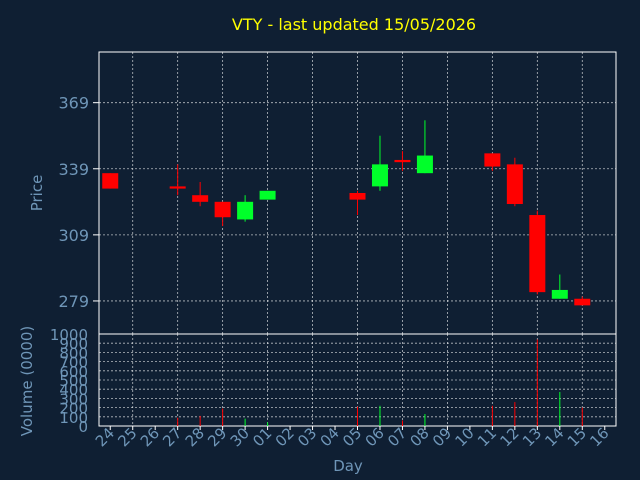 This screenshot has height=480, width=640. What do you see at coordinates (37, 193) in the screenshot?
I see `y-axis-label: Price` at bounding box center [37, 193].